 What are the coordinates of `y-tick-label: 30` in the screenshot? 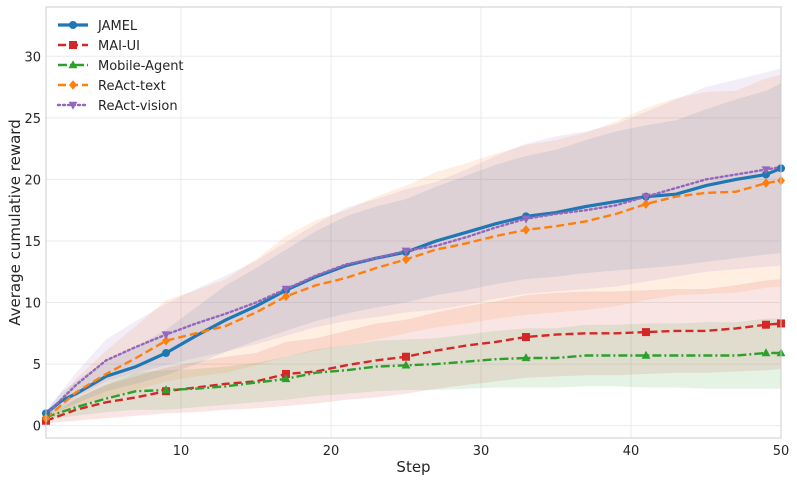 It's located at (32, 57).